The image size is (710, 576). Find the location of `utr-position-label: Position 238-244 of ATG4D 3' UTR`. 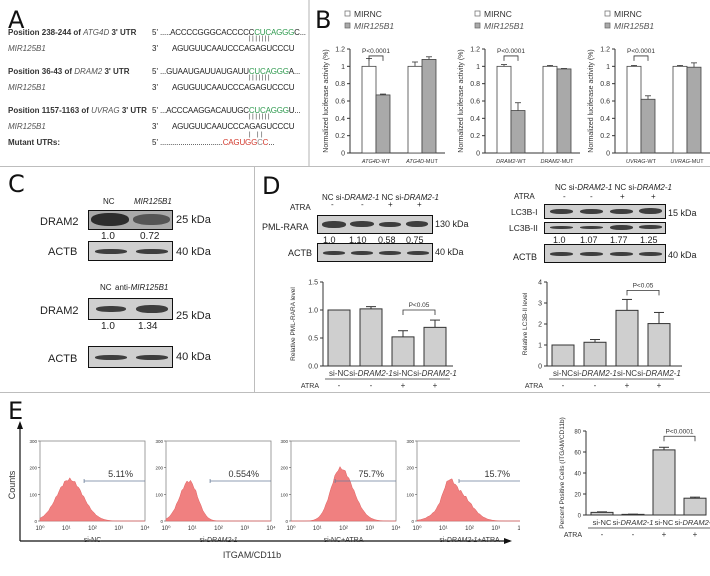

utr-position-label: Position 238-244 of ATG4D 3' UTR is located at coordinates (72, 32).